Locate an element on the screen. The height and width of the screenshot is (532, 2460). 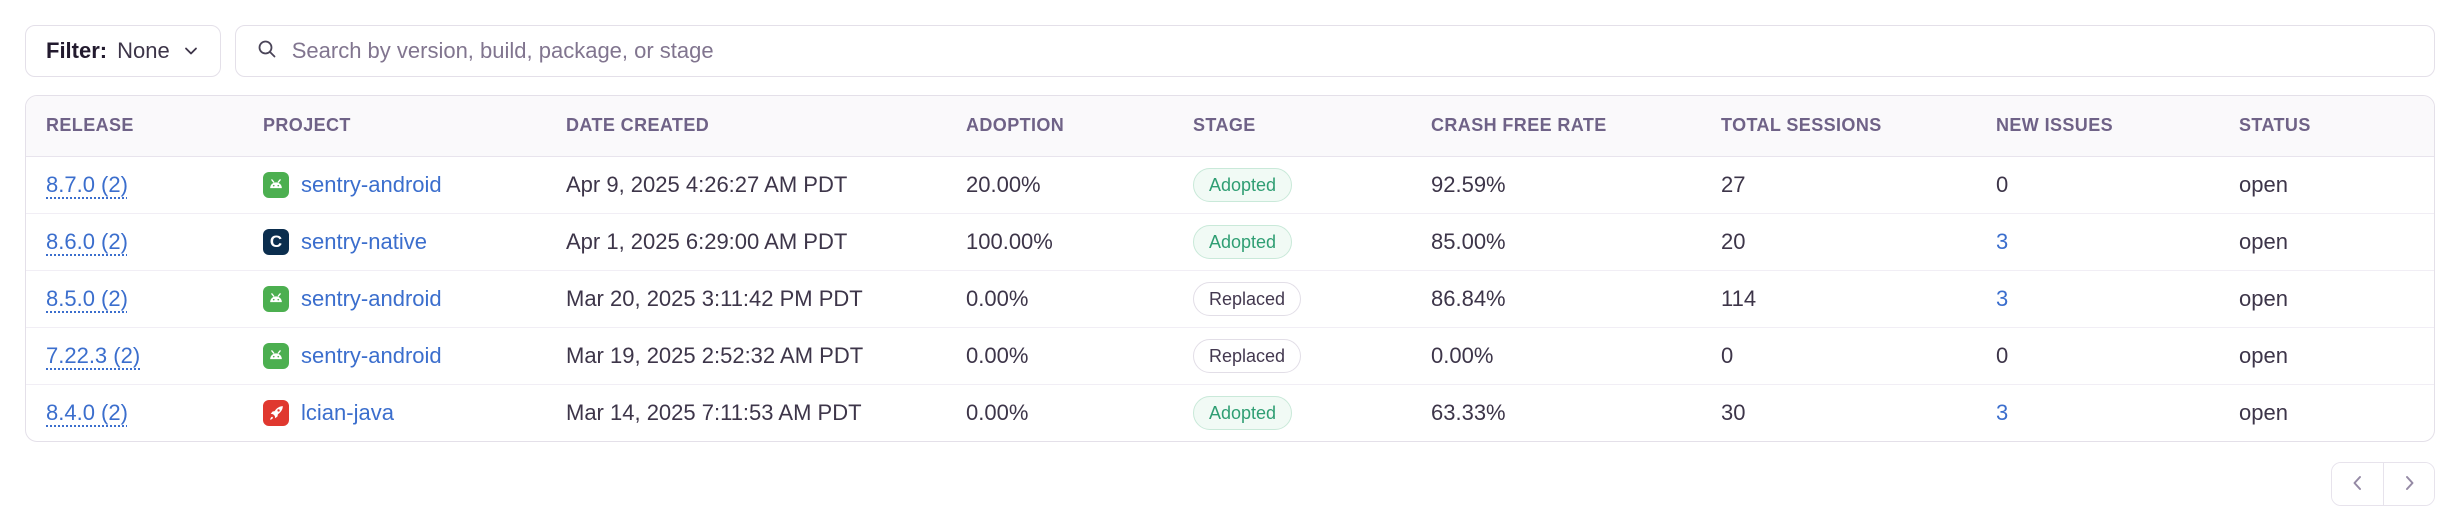
date-created: Apr 1, 2025 6:29:00 AM PDT is located at coordinates (707, 241).